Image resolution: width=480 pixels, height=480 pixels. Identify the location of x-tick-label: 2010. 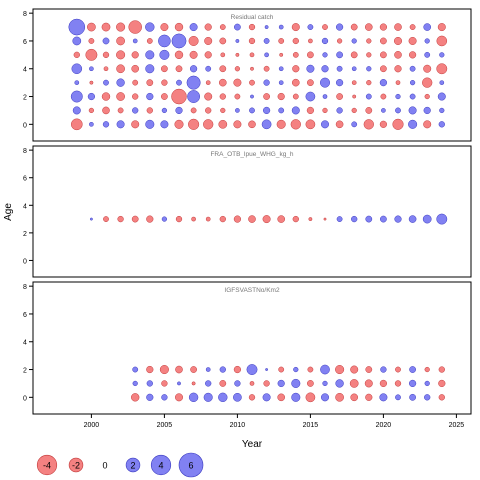
(238, 425).